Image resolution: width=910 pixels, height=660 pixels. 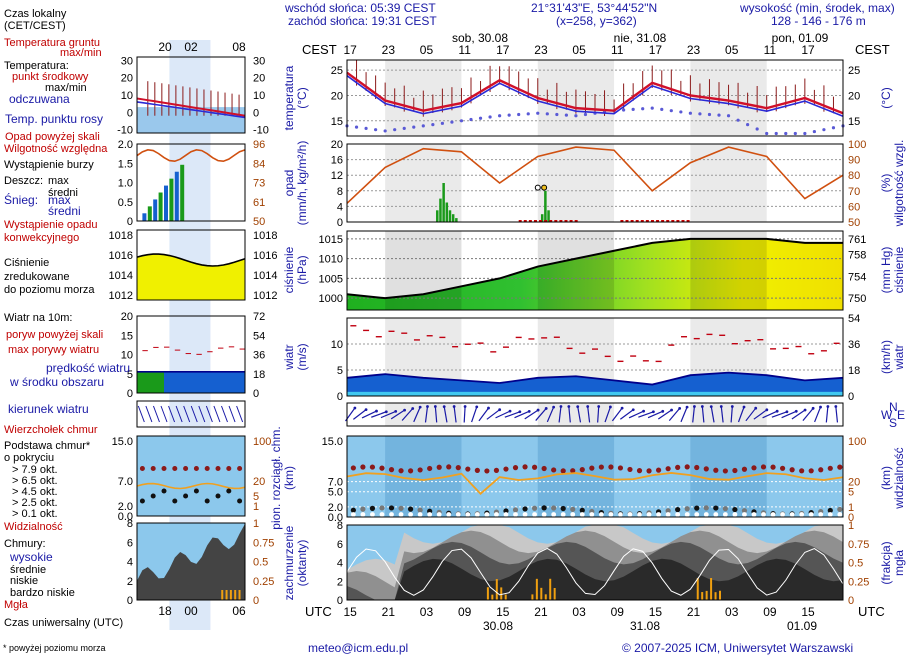 What do you see at coordinates (618, 612) in the screenshot?
I see `utc-hour: 09` at bounding box center [618, 612].